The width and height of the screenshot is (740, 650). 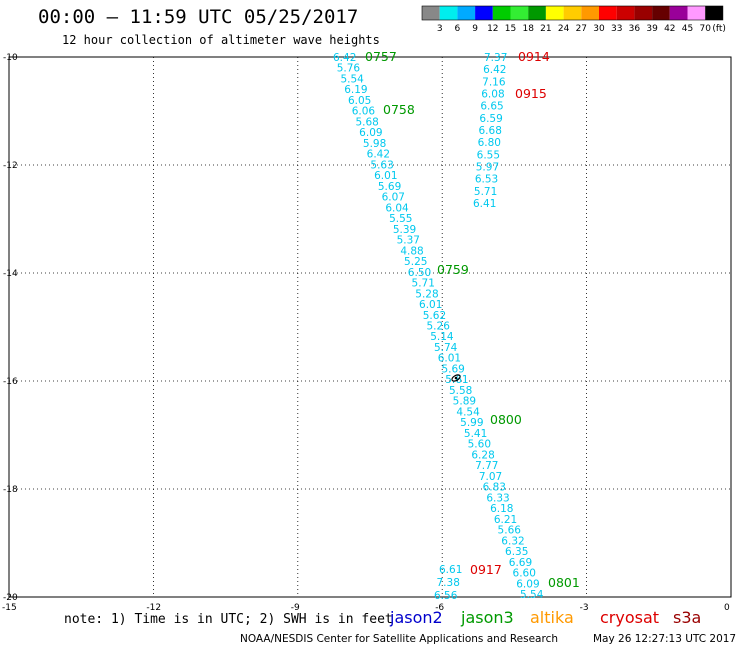 I want to click on east-track-wave-height: 6.59, so click(x=490, y=119).